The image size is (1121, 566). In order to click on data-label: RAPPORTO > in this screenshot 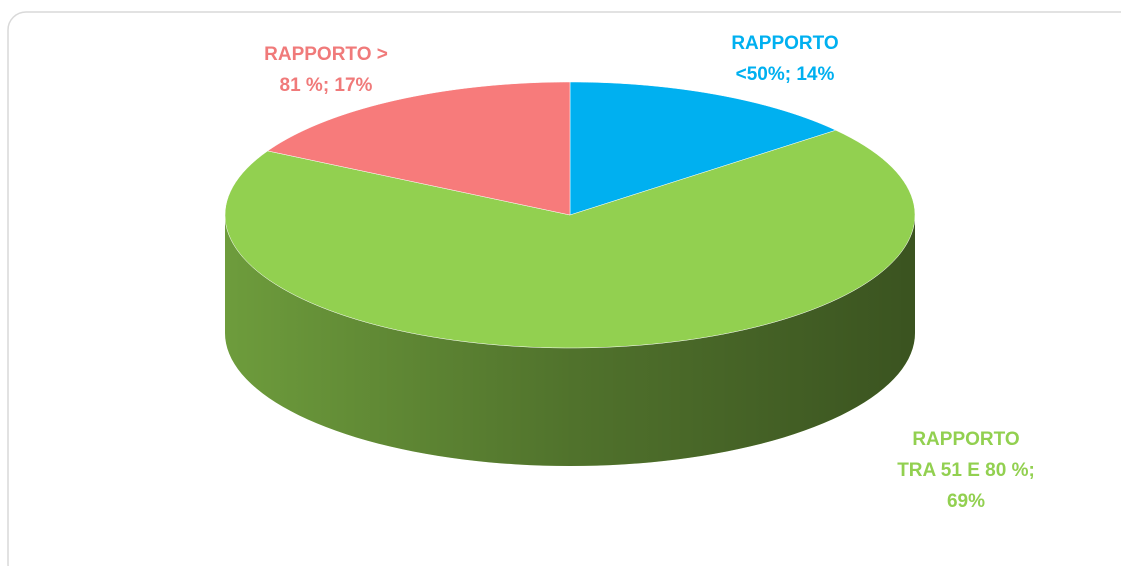, I will do `click(326, 54)`.